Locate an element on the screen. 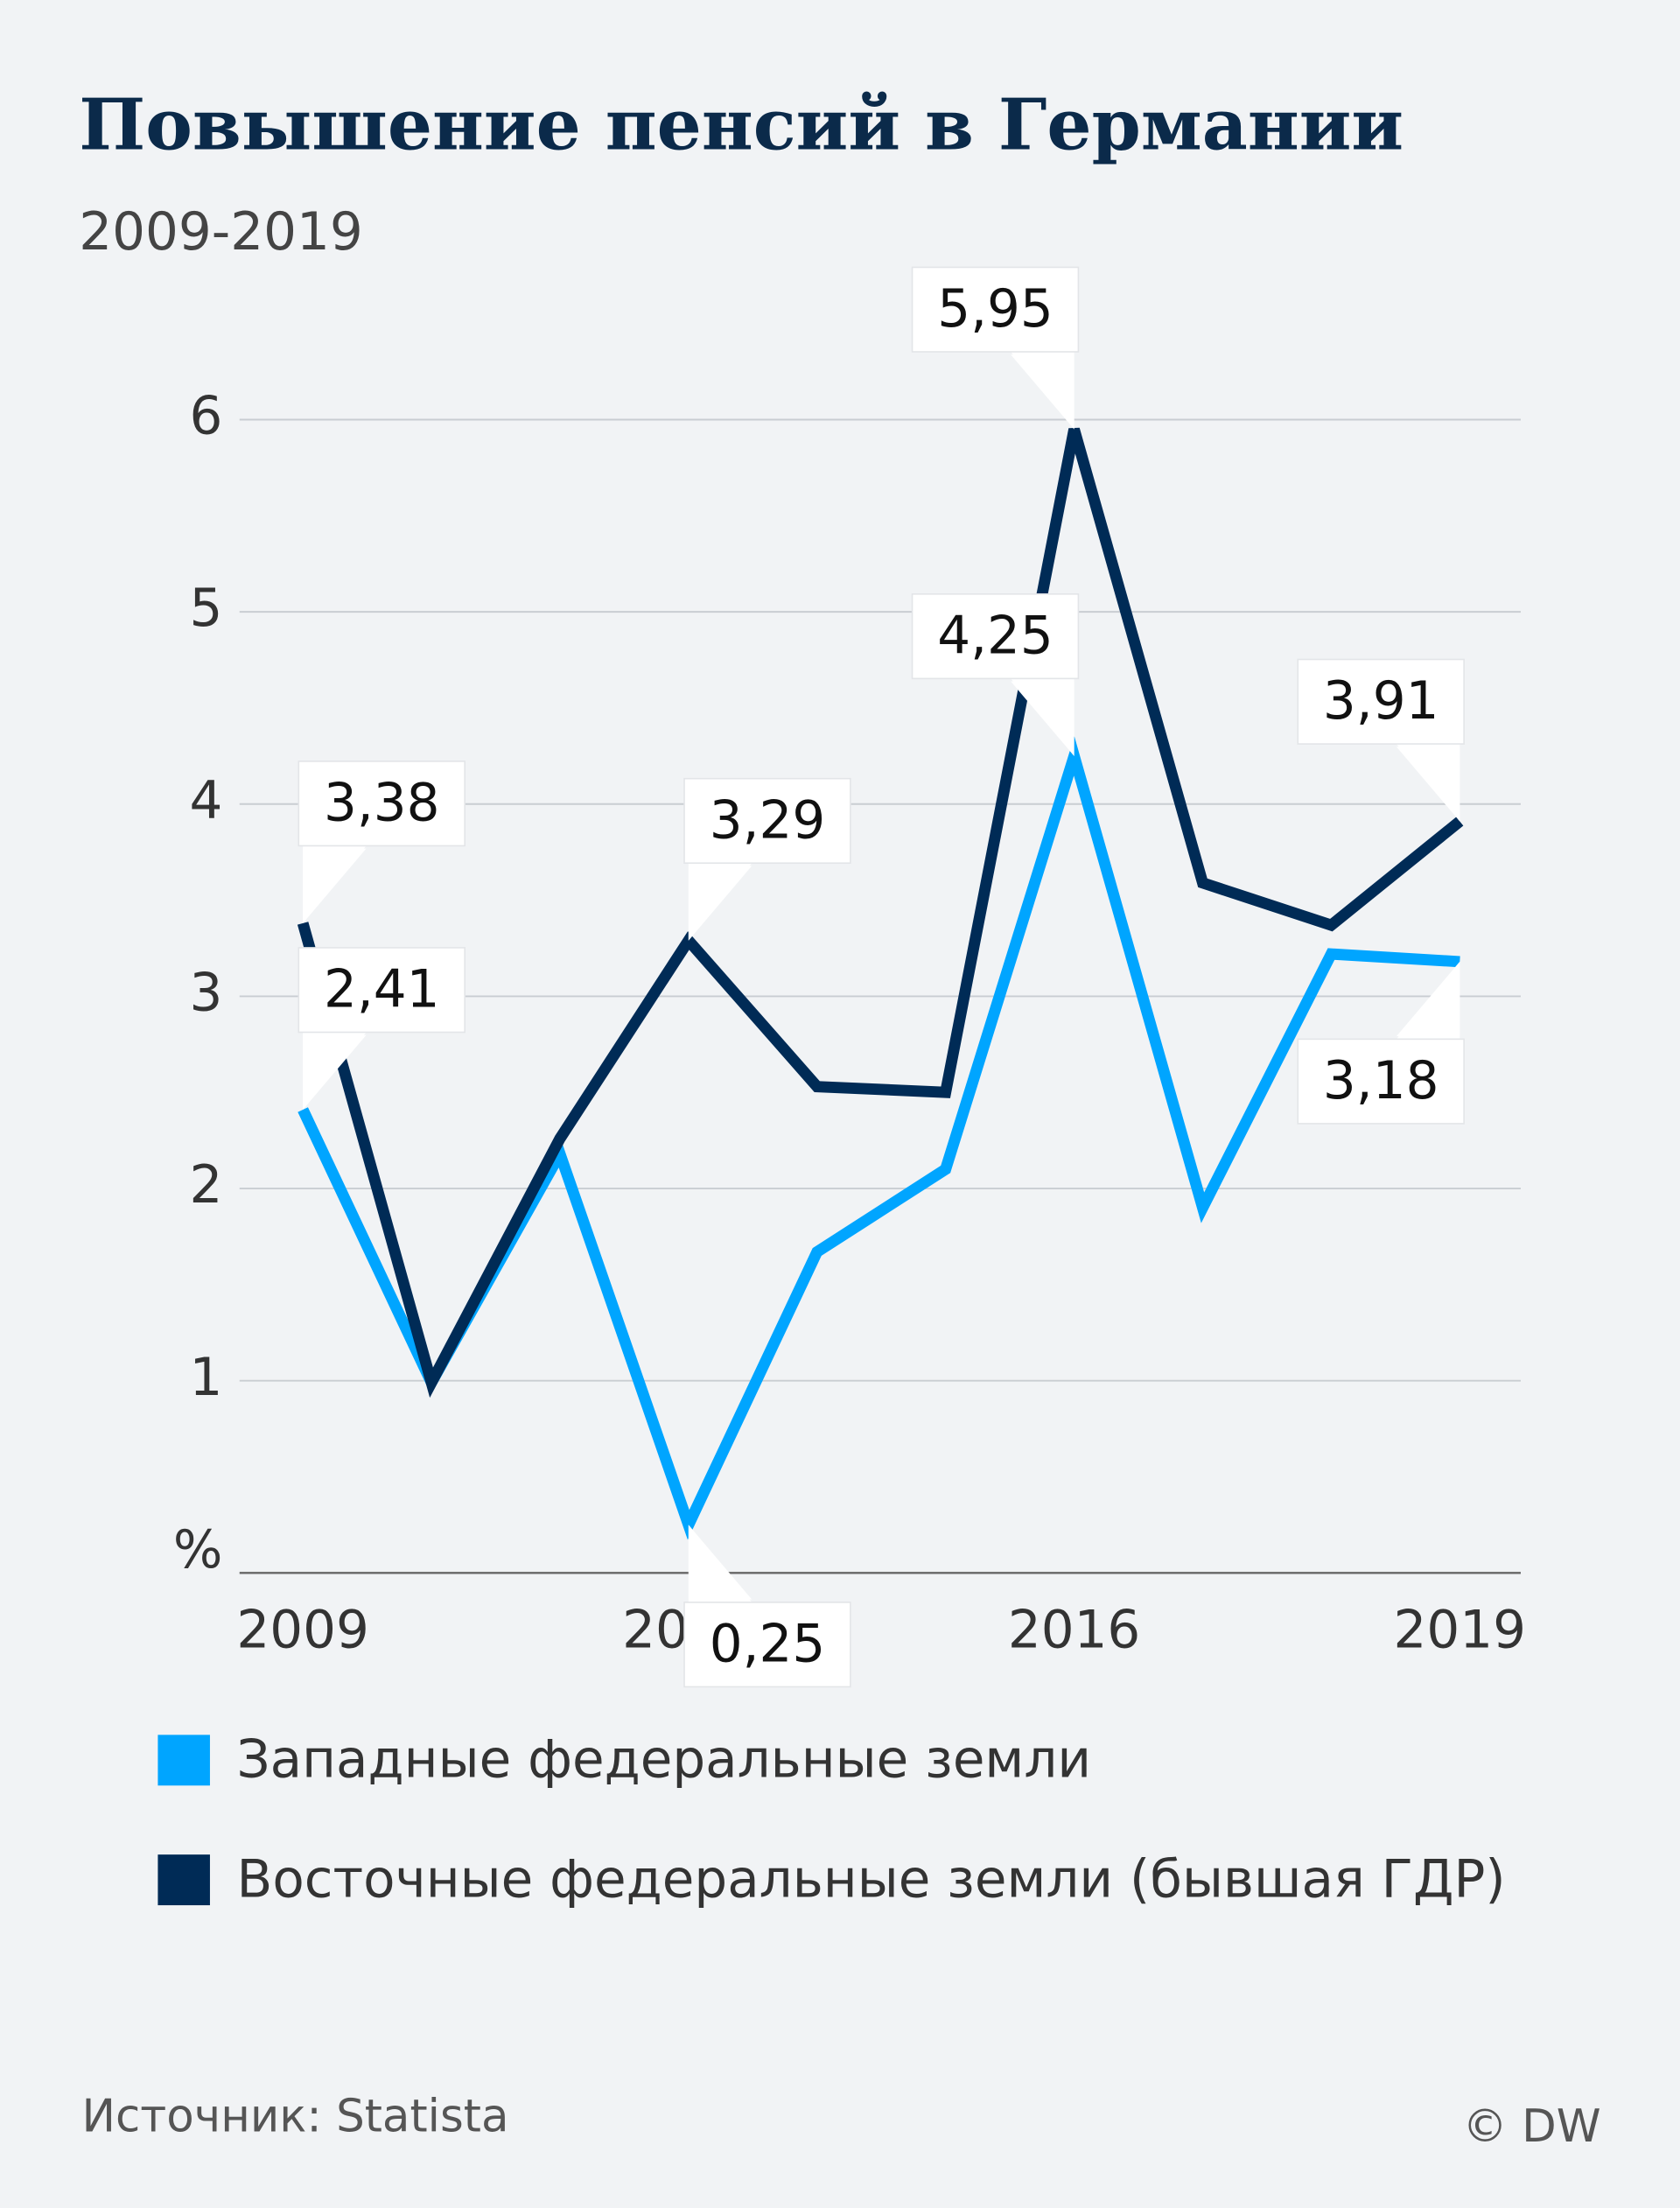 The width and height of the screenshot is (1680, 2208). y-tick-label: 6 is located at coordinates (206, 417).